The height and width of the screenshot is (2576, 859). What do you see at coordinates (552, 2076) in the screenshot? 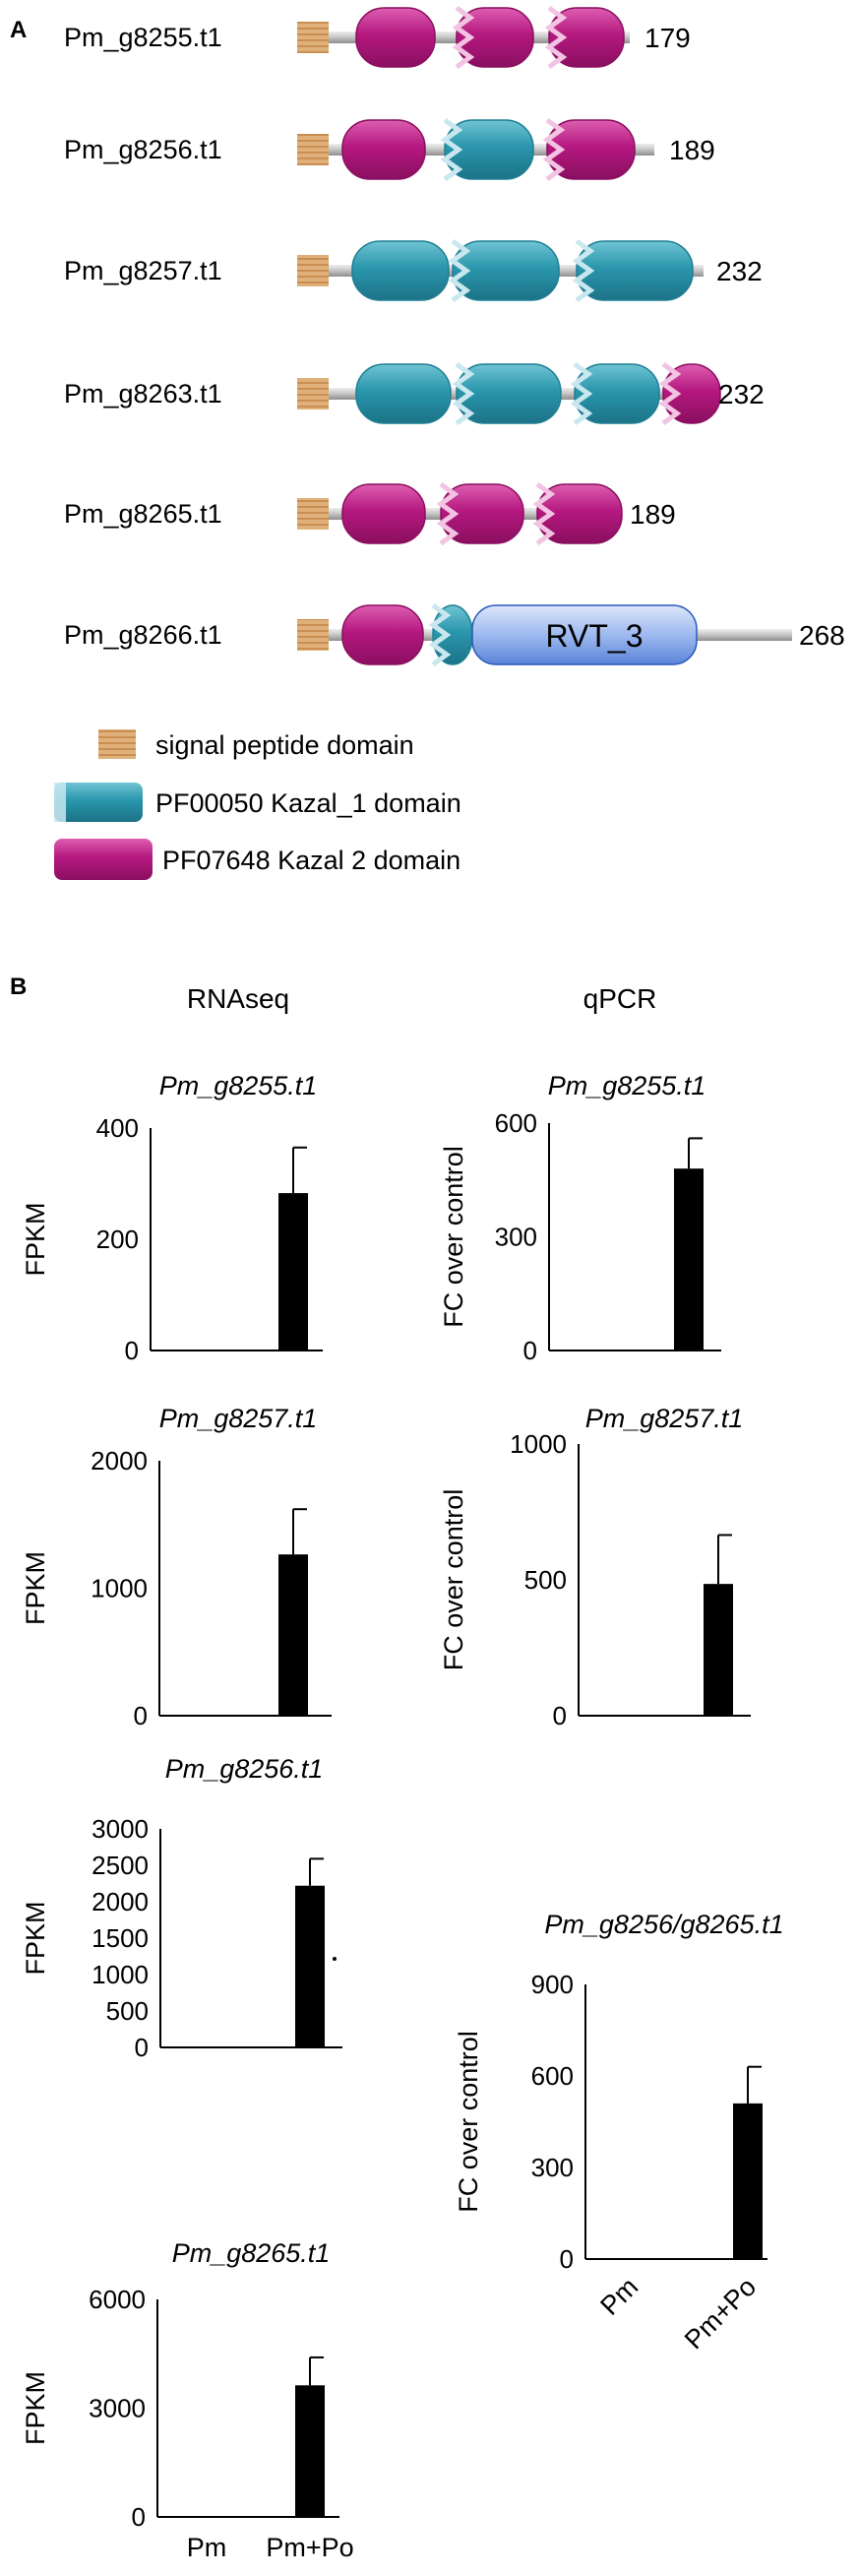
I see `y-tick-label: 600` at bounding box center [552, 2076].